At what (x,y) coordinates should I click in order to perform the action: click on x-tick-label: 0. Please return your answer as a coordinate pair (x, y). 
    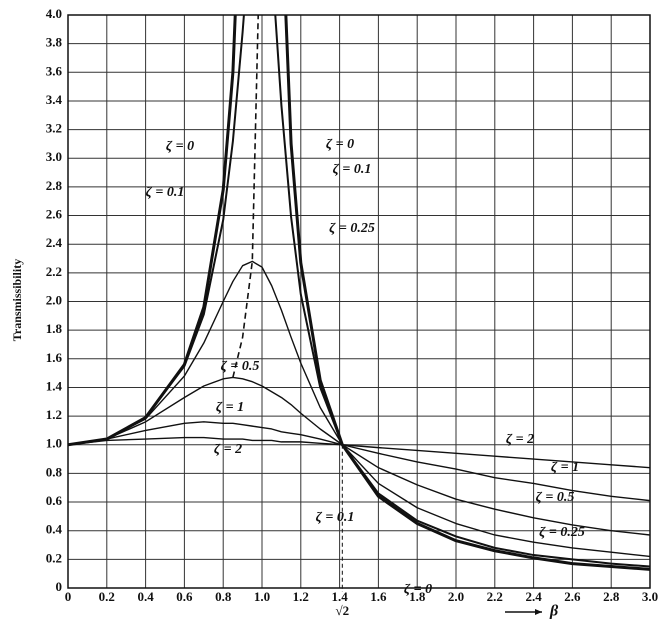
    Looking at the image, I should click on (68, 596).